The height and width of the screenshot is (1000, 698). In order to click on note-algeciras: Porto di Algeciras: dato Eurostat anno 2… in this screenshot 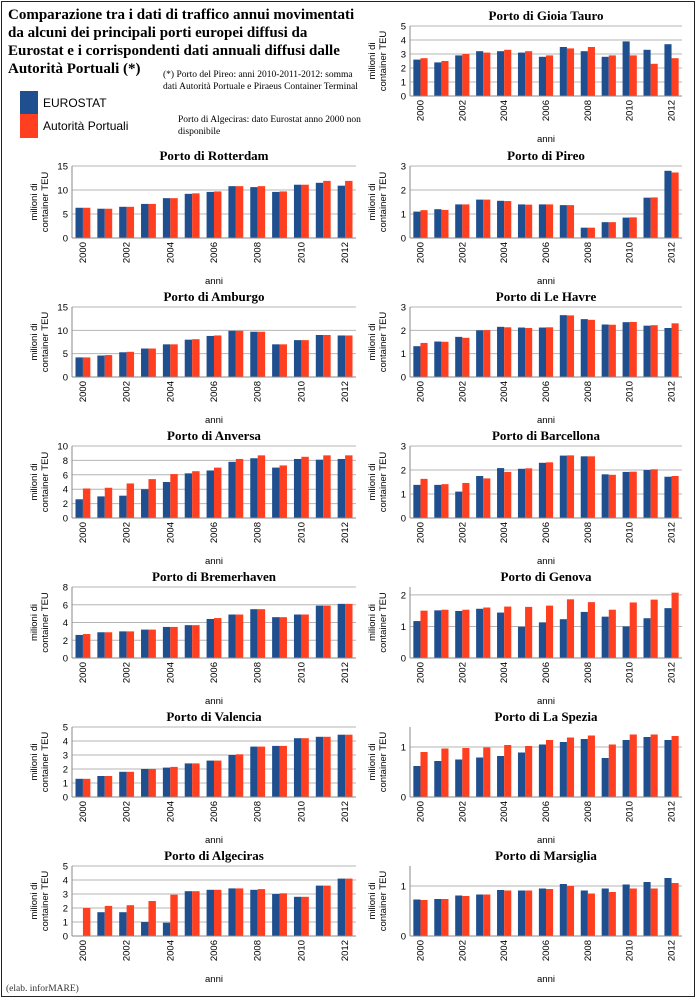, I will do `click(269, 126)`.